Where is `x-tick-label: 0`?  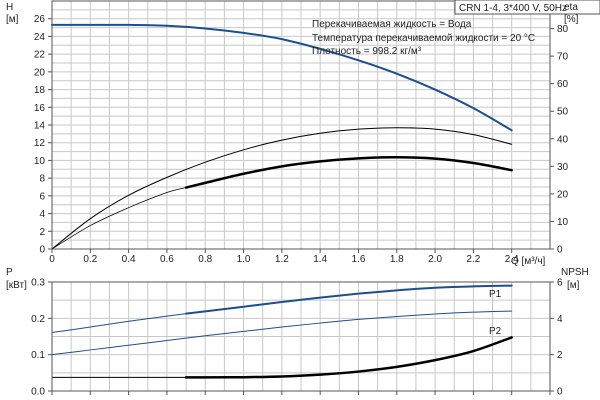 x-tick-label: 0 is located at coordinates (52, 259).